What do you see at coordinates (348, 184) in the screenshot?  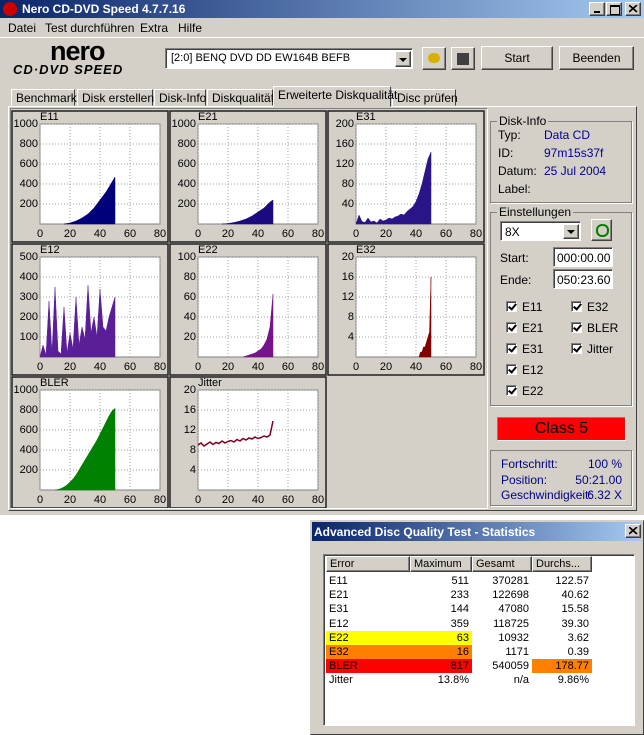 I see `y-tick-label: 80` at bounding box center [348, 184].